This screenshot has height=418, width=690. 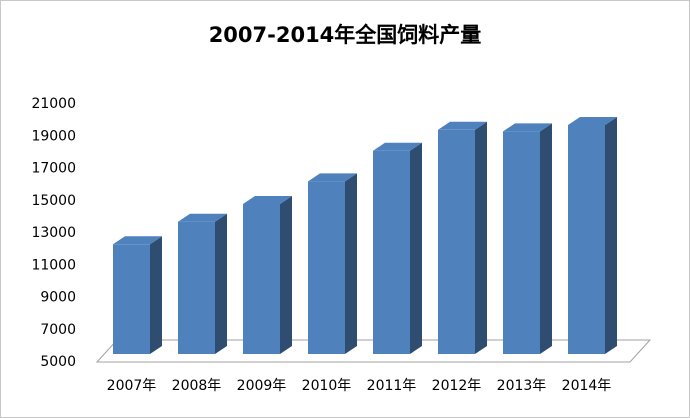 I want to click on y-tick-label: 9000, so click(x=58, y=298).